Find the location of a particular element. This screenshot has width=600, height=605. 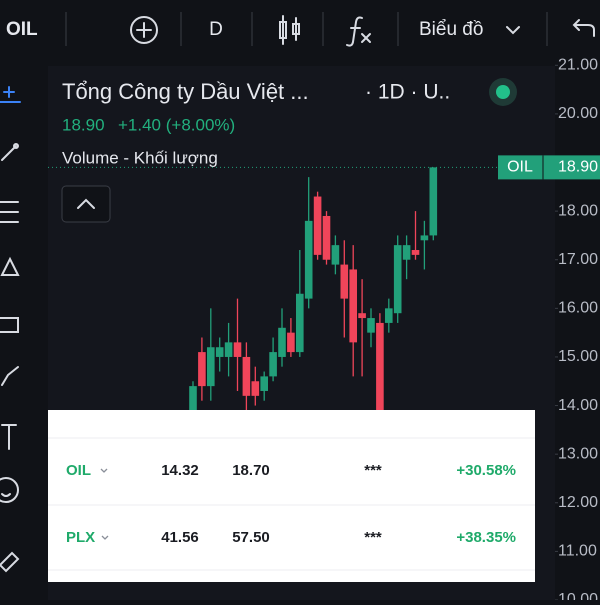

undo-icon is located at coordinates (583, 28).